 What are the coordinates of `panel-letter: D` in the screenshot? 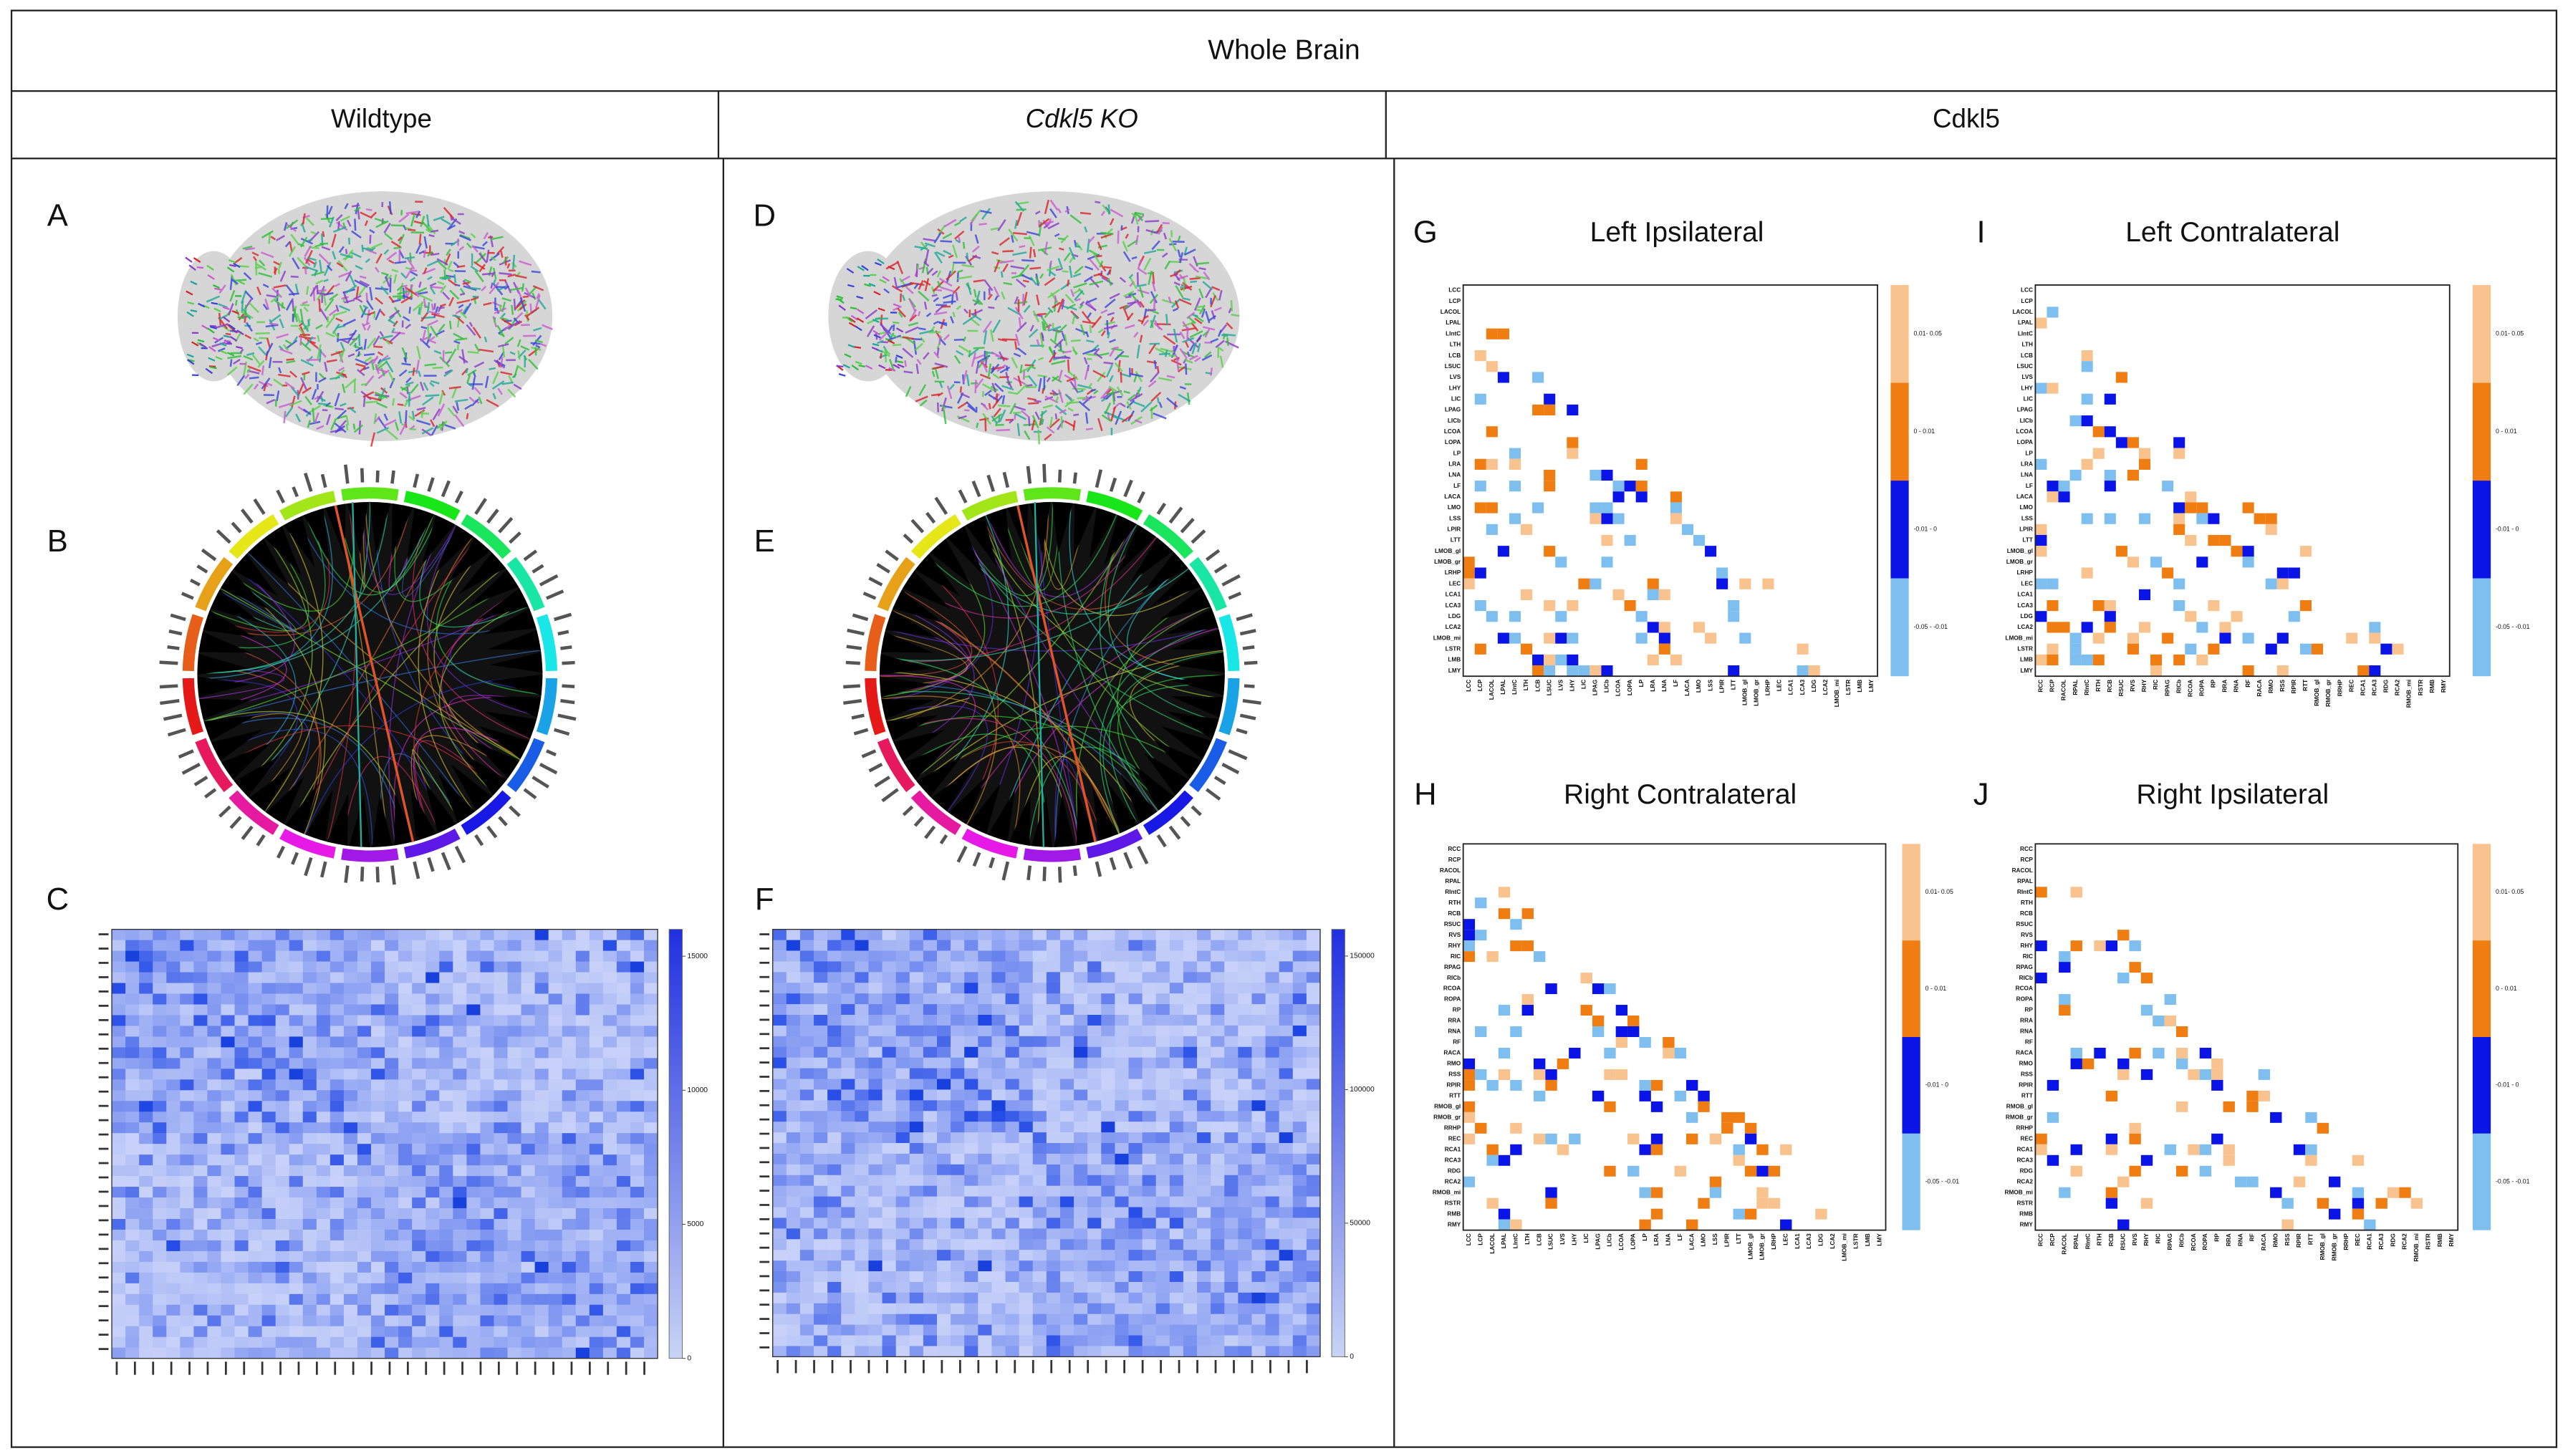 It's located at (764, 215).